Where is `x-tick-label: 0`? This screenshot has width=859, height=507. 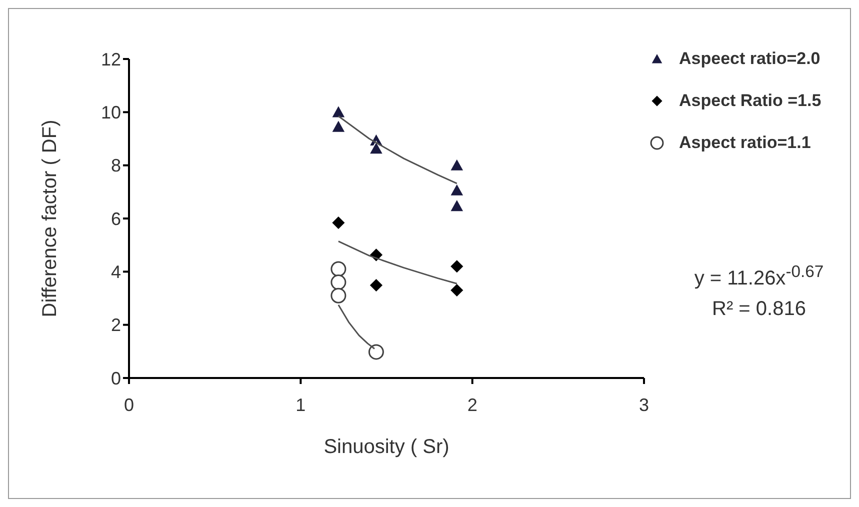
x-tick-label: 0 is located at coordinates (129, 404).